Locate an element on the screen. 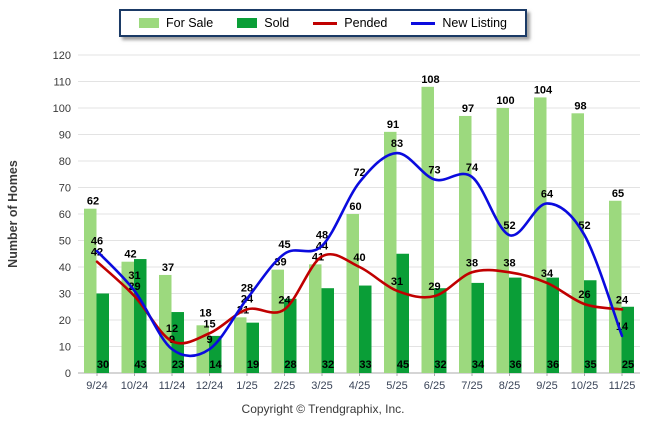 The image size is (646, 434). svg-text: 12 is located at coordinates (172, 329).